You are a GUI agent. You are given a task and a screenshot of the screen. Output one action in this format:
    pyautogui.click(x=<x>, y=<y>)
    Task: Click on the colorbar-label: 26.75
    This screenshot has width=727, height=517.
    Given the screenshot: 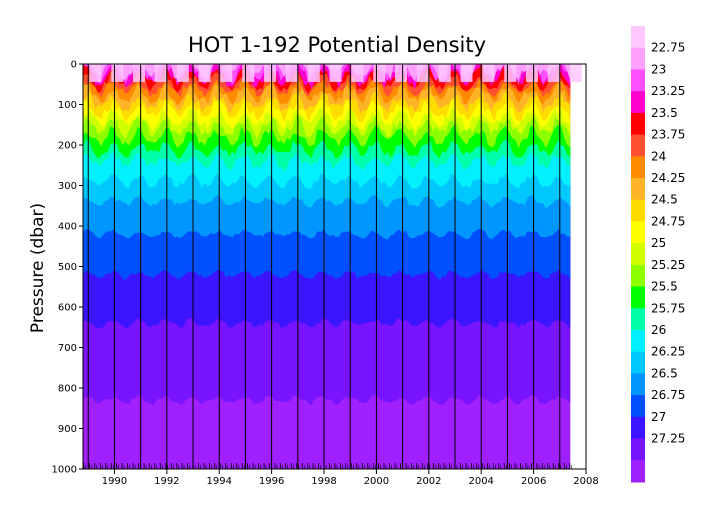 What is the action you would take?
    pyautogui.click(x=668, y=395)
    